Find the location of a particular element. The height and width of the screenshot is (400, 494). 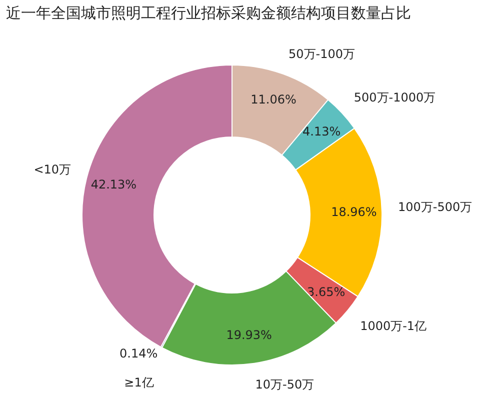

chart-title: 近一年全国城市照明工程行业招标采购金额结构项目数量占比 is located at coordinates (208, 13).